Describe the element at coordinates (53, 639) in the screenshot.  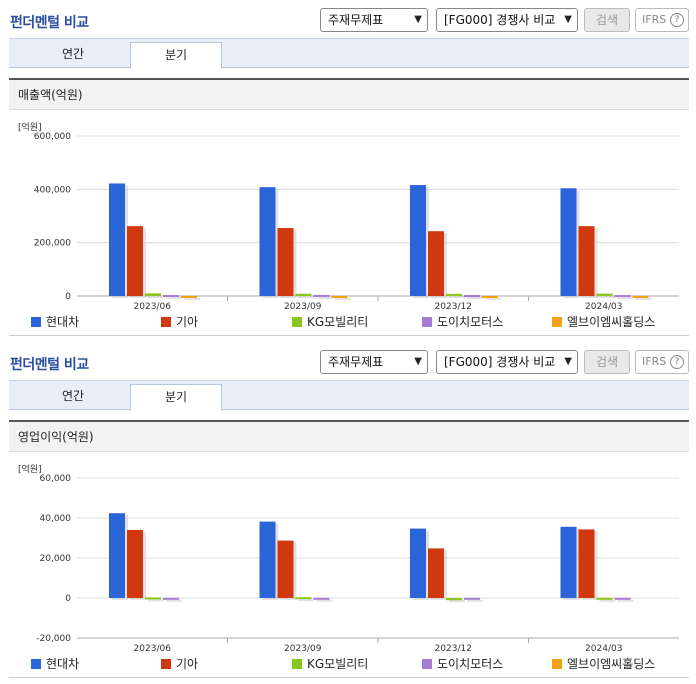
I see `y-tick-label: -20,000` at that location.